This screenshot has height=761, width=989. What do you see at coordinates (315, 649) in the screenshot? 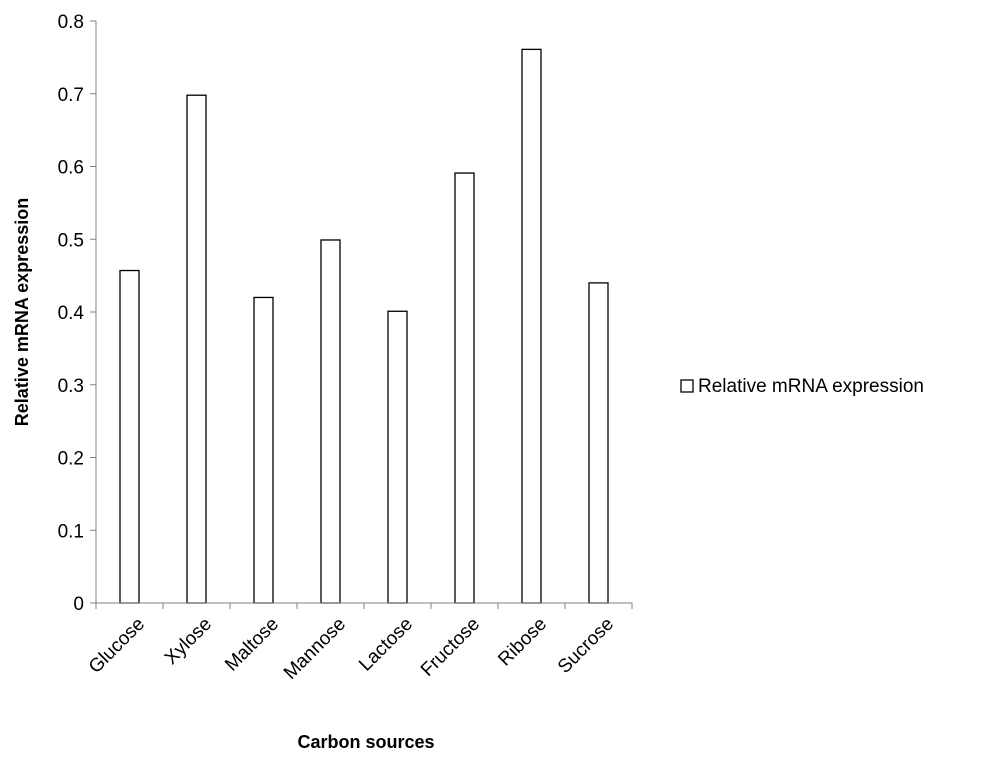
I see `x-category-label: Mannose` at bounding box center [315, 649].